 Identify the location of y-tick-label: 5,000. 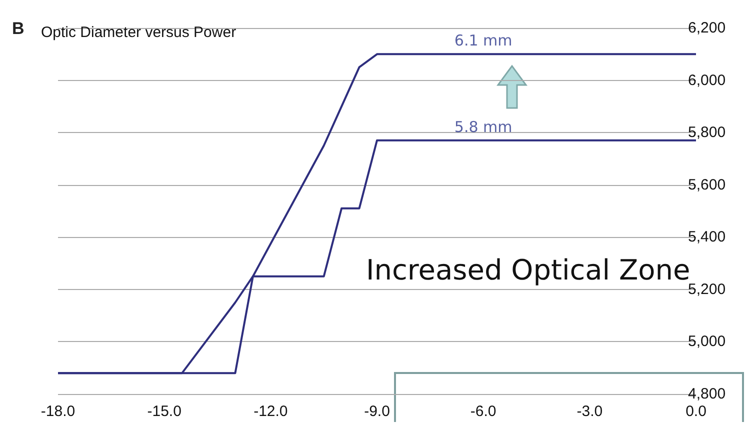
(707, 341).